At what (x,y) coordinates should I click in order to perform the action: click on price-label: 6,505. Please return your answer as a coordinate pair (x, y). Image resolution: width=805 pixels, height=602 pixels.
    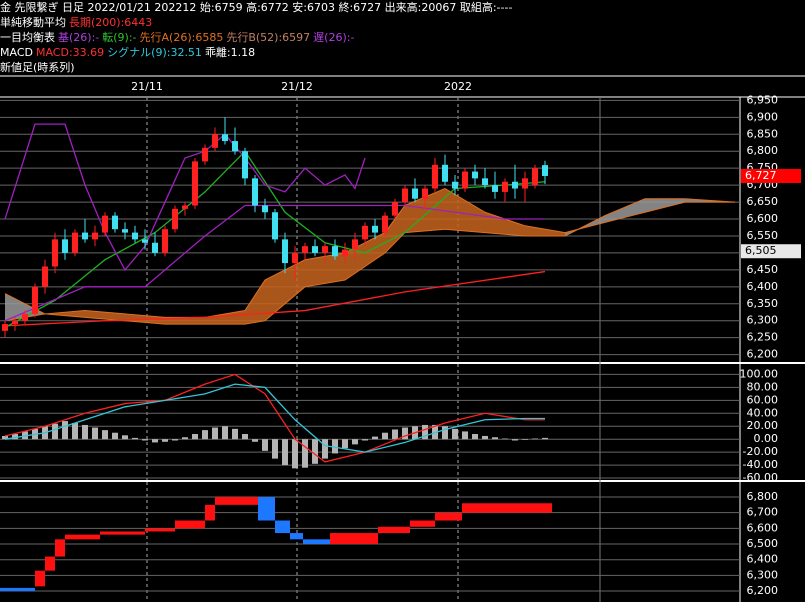
    Looking at the image, I should click on (761, 250).